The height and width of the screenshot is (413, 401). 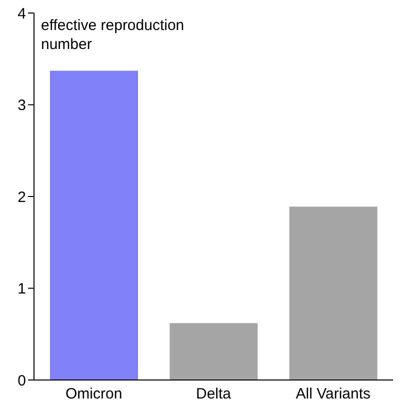 I want to click on y-tick-label: 2, so click(x=22, y=197).